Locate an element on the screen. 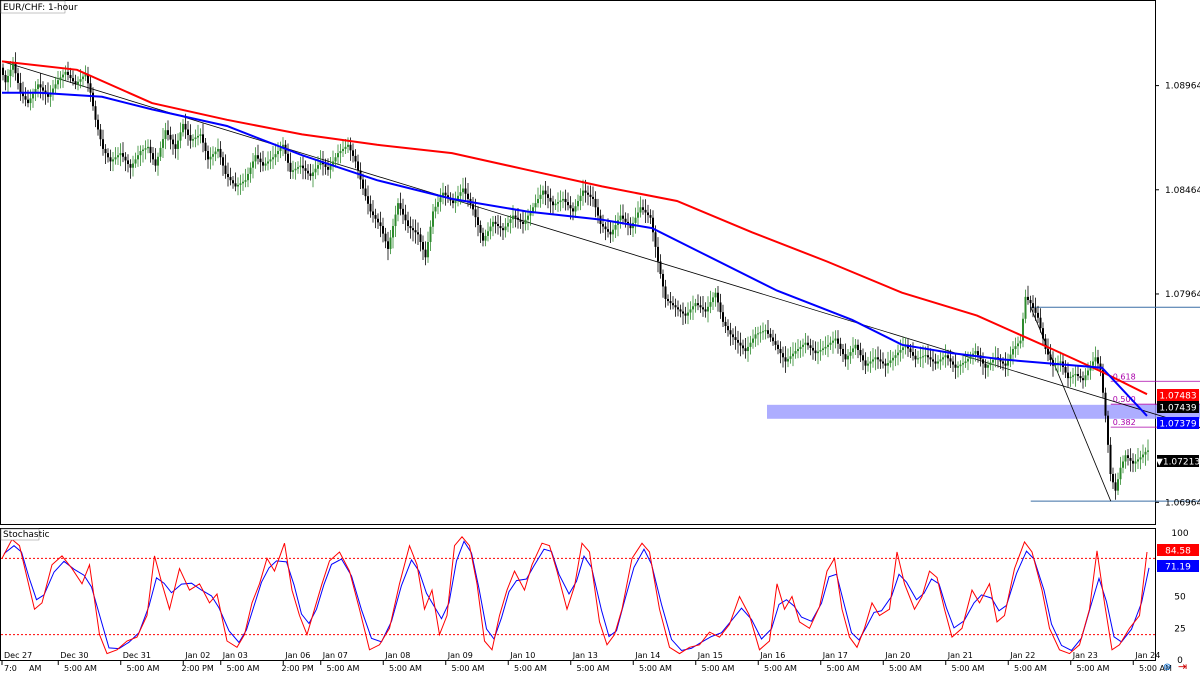 The image size is (1200, 679). date-label: Dec 31 is located at coordinates (137, 655).